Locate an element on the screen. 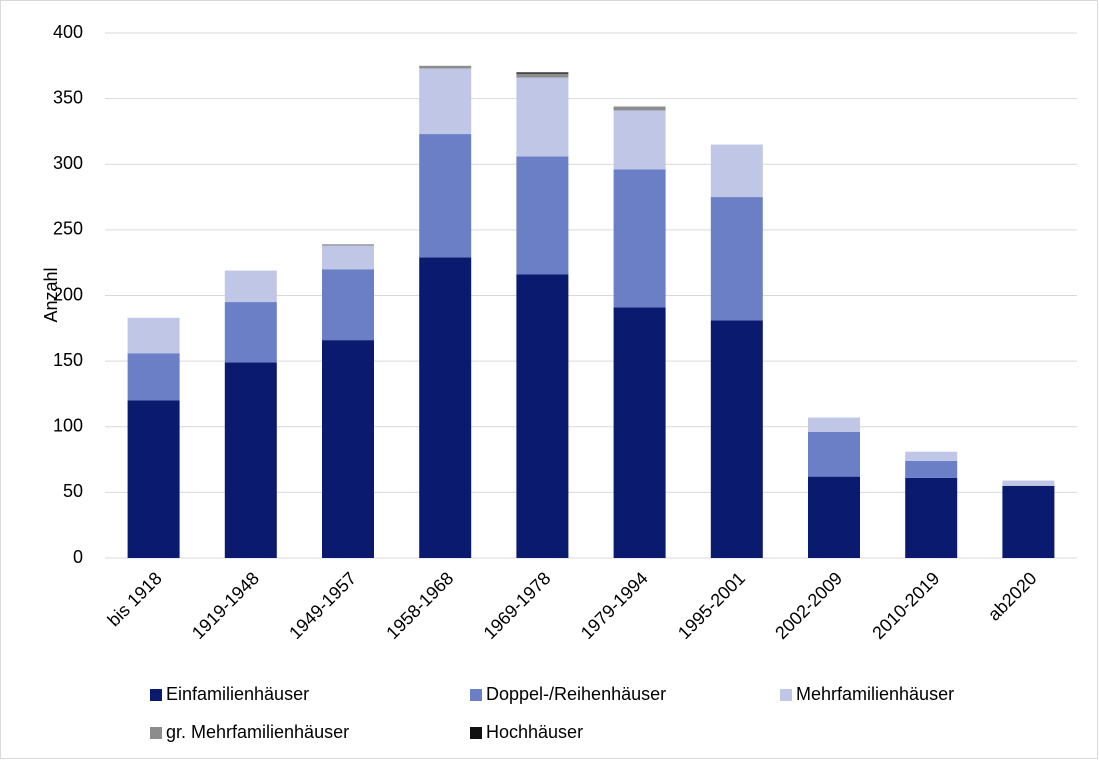  legend-label: Mehrfamilienhäuser is located at coordinates (875, 694).